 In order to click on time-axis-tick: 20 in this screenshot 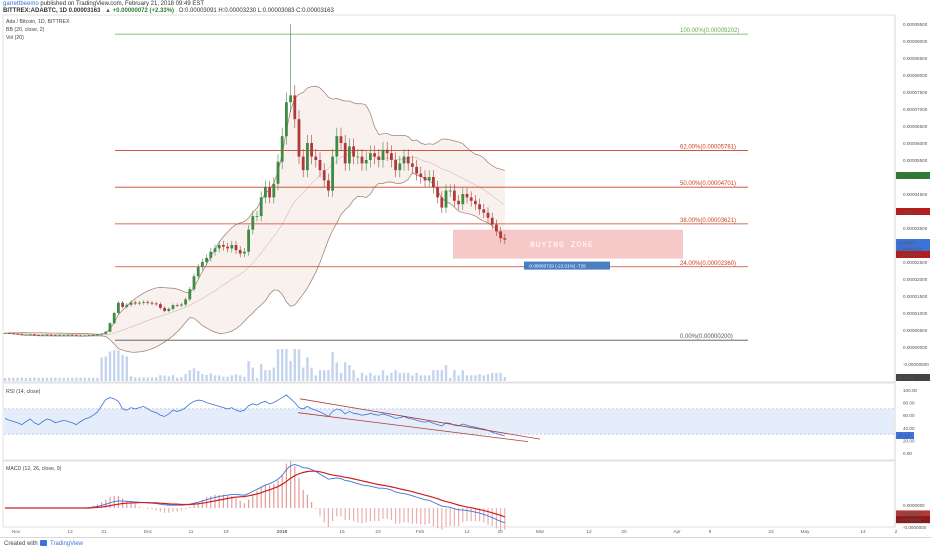, I will do `click(624, 532)`.